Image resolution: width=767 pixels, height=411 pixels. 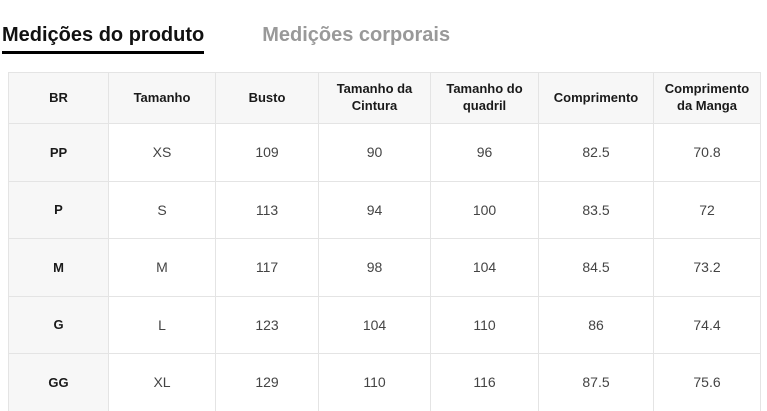 I want to click on measurement-cell: 83.5, so click(x=596, y=209).